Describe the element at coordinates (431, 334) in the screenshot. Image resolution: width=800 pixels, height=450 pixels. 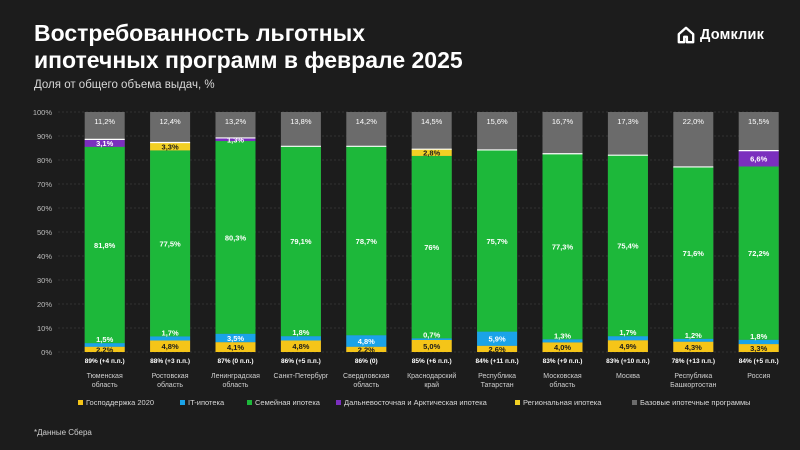
I see `data-label-it: 0,7%` at that location.